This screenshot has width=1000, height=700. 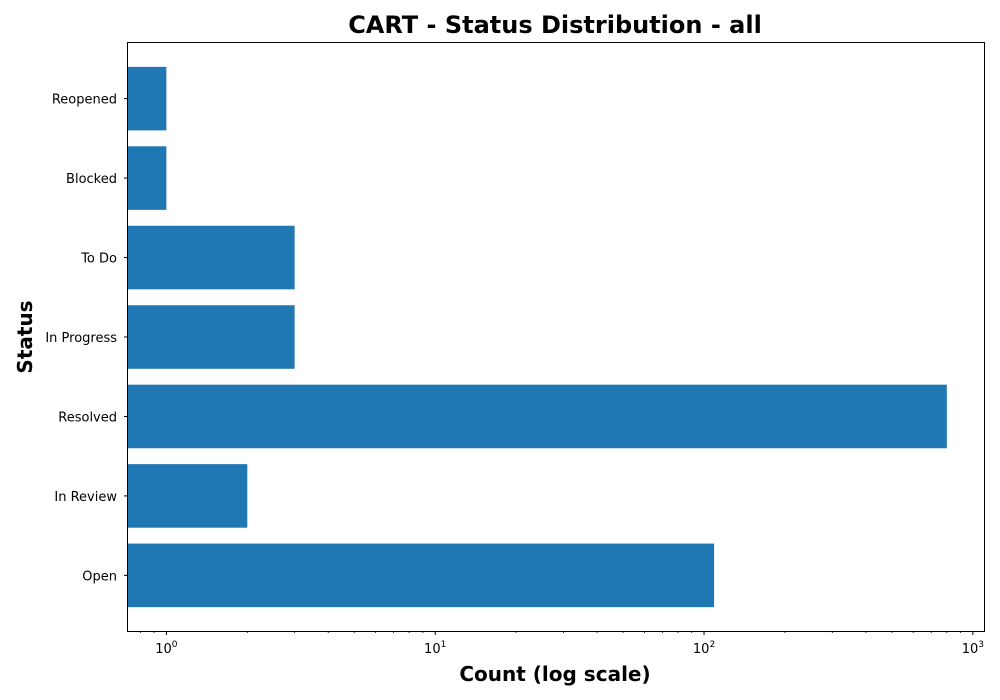 I want to click on bar-in-review, so click(x=188, y=496).